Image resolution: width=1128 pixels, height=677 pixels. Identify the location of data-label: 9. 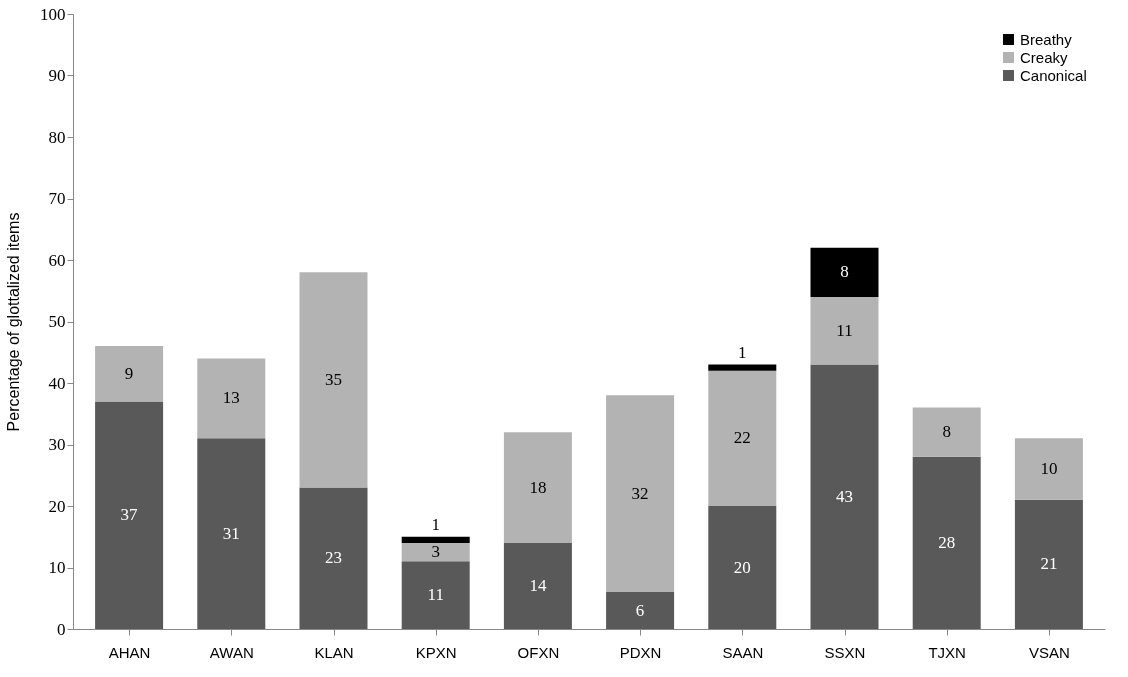
(129, 373).